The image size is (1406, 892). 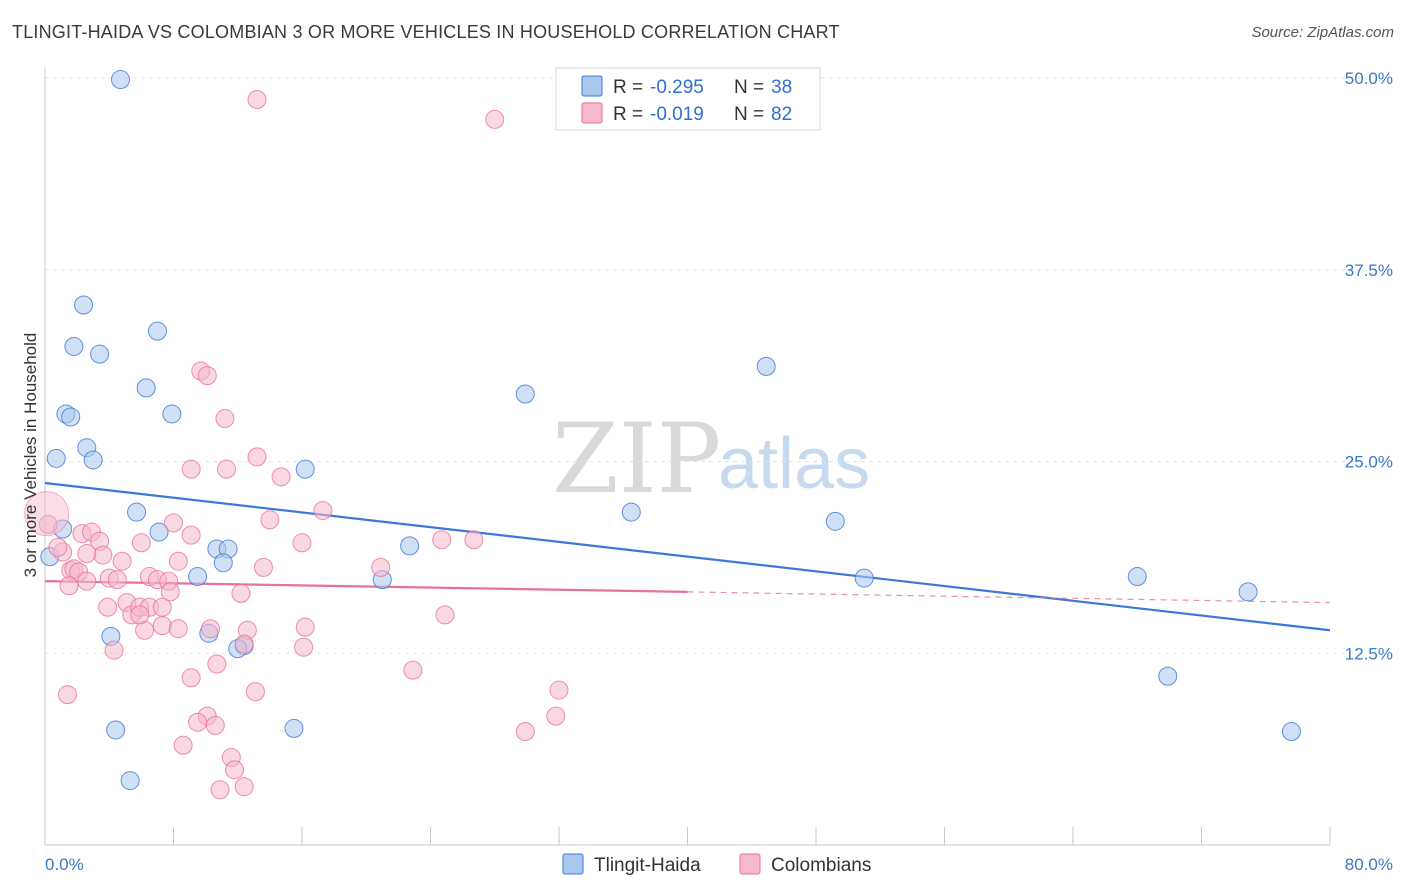 I want to click on y-tick-label: 37.5%, so click(x=1369, y=270).